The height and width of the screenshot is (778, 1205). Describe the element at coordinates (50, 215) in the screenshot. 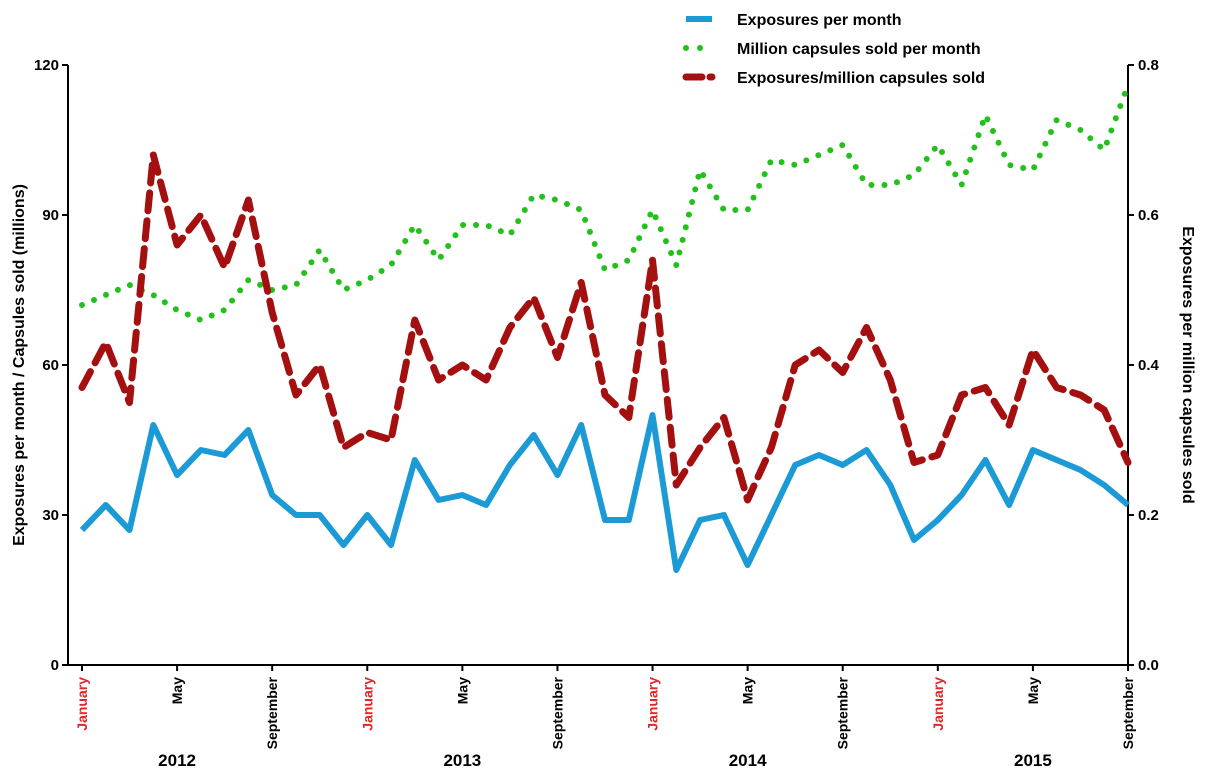

I see `left-y-tick-label: 90` at that location.